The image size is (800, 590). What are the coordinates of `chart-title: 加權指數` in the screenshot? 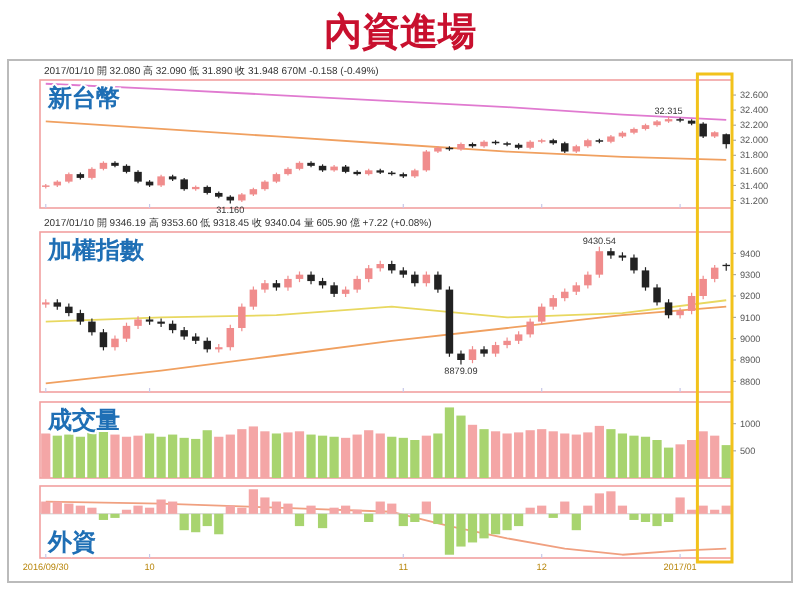 It's located at (96, 250).